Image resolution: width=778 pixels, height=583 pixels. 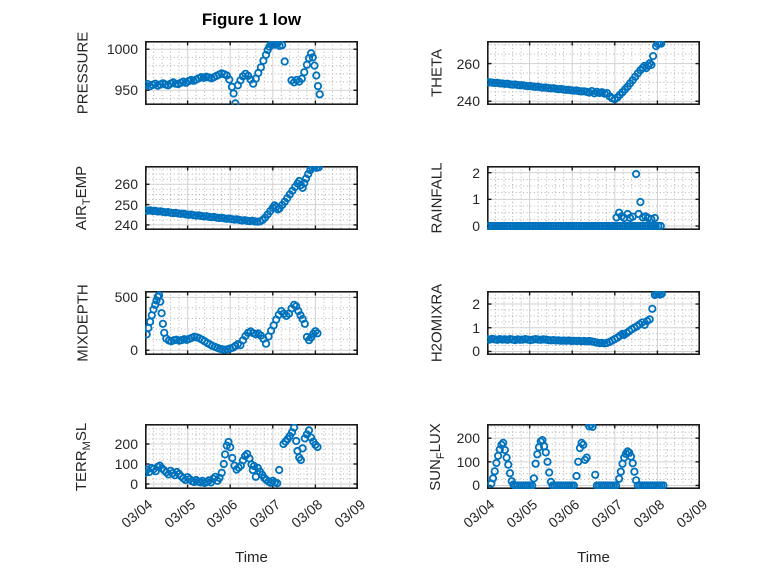 I want to click on x-tick-label-sun_flux: 03/05, so click(x=521, y=513).